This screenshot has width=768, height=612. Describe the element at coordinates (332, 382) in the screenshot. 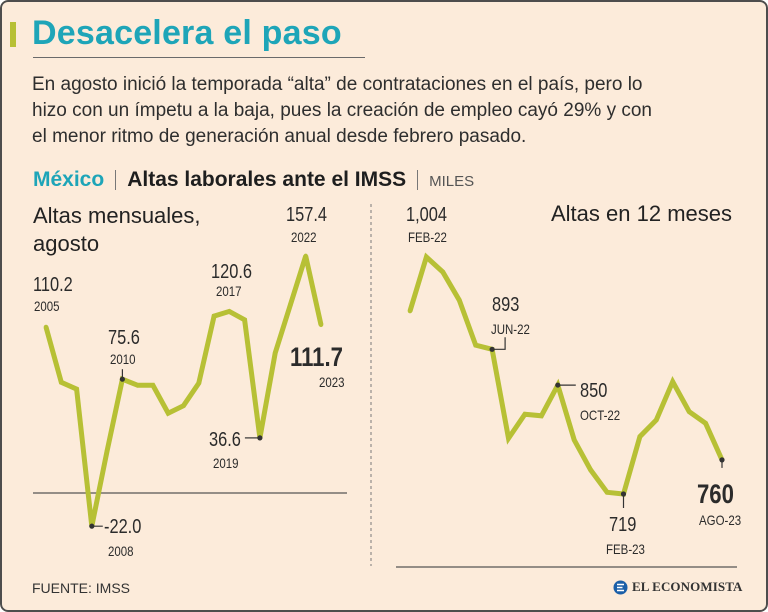

I see `annotation-date-label: 2023` at that location.